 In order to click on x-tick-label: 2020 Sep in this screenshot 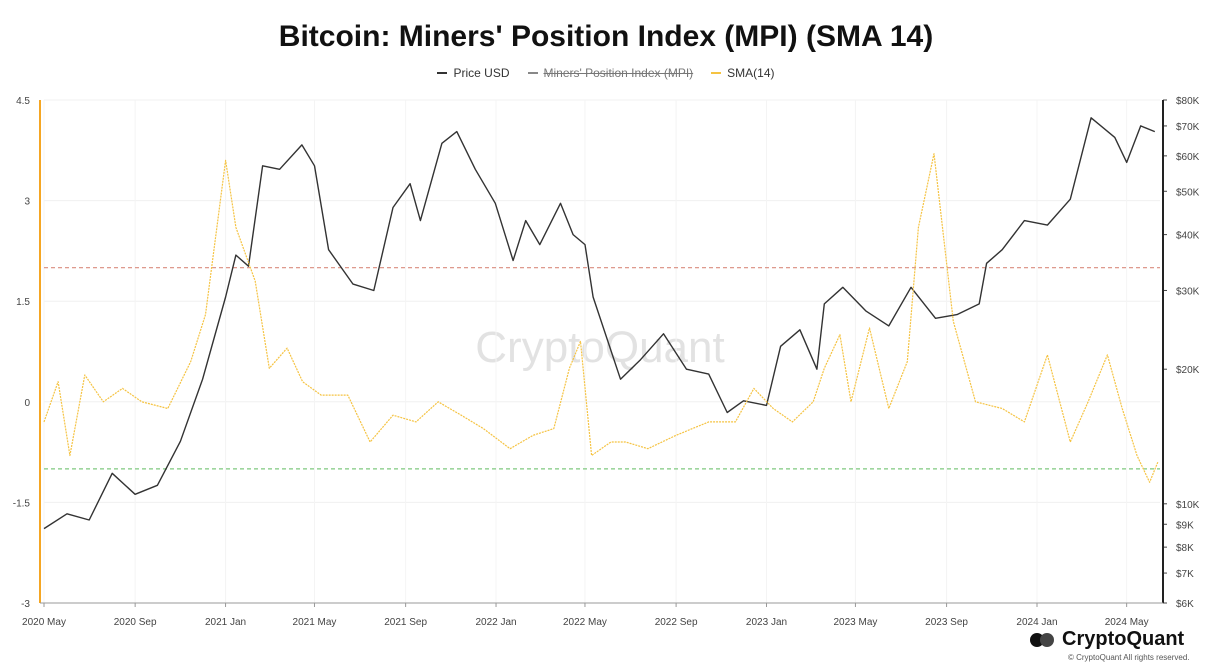, I will do `click(135, 622)`.